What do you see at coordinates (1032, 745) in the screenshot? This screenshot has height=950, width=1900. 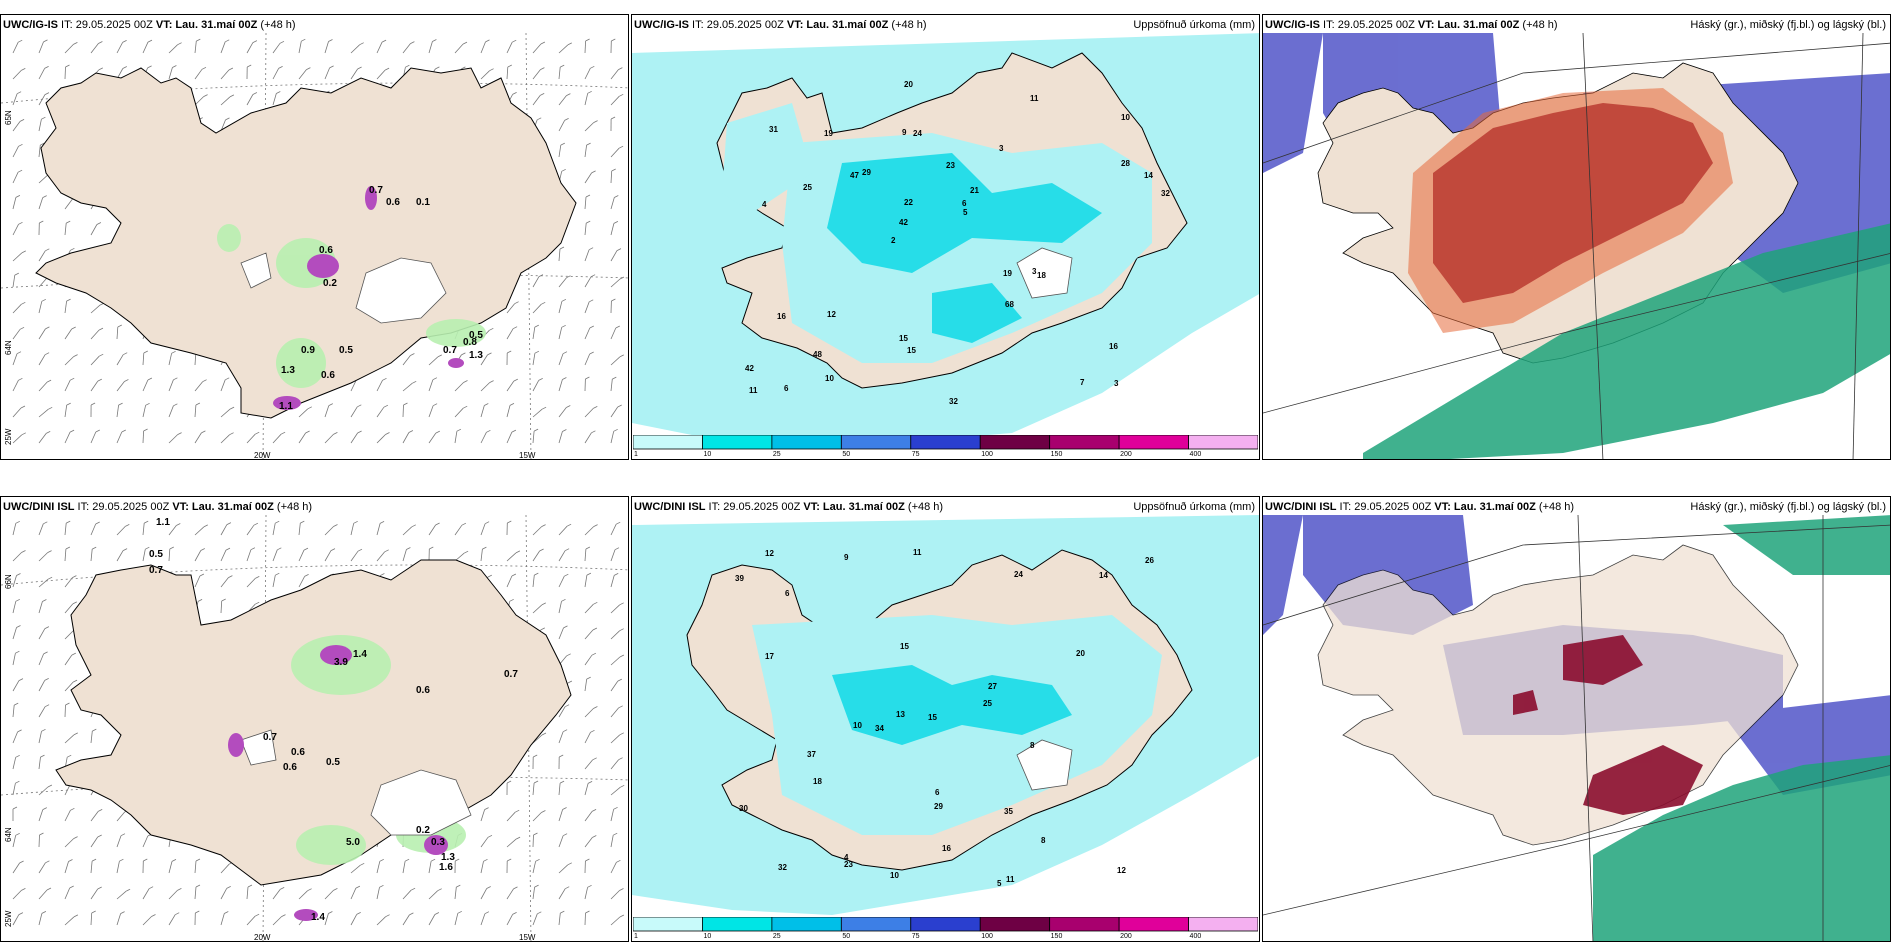 I see `precip-amount-label: 8` at bounding box center [1032, 745].